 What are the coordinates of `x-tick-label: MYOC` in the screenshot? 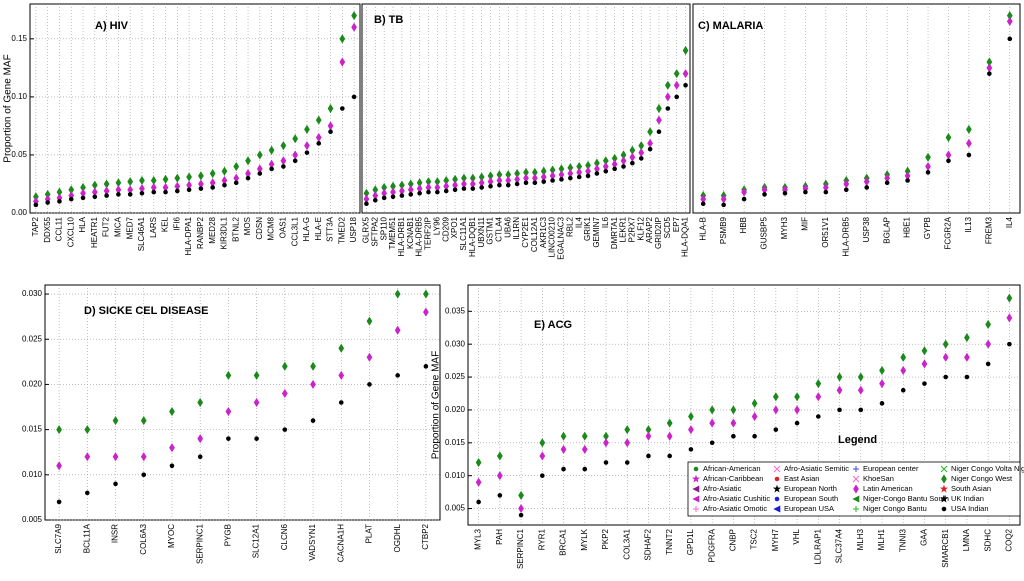 It's located at (171, 536).